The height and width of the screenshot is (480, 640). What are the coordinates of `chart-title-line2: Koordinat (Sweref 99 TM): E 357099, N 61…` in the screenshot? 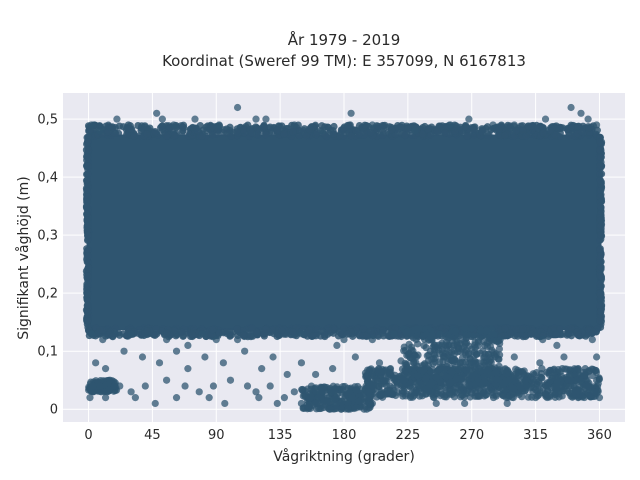 It's located at (344, 61).